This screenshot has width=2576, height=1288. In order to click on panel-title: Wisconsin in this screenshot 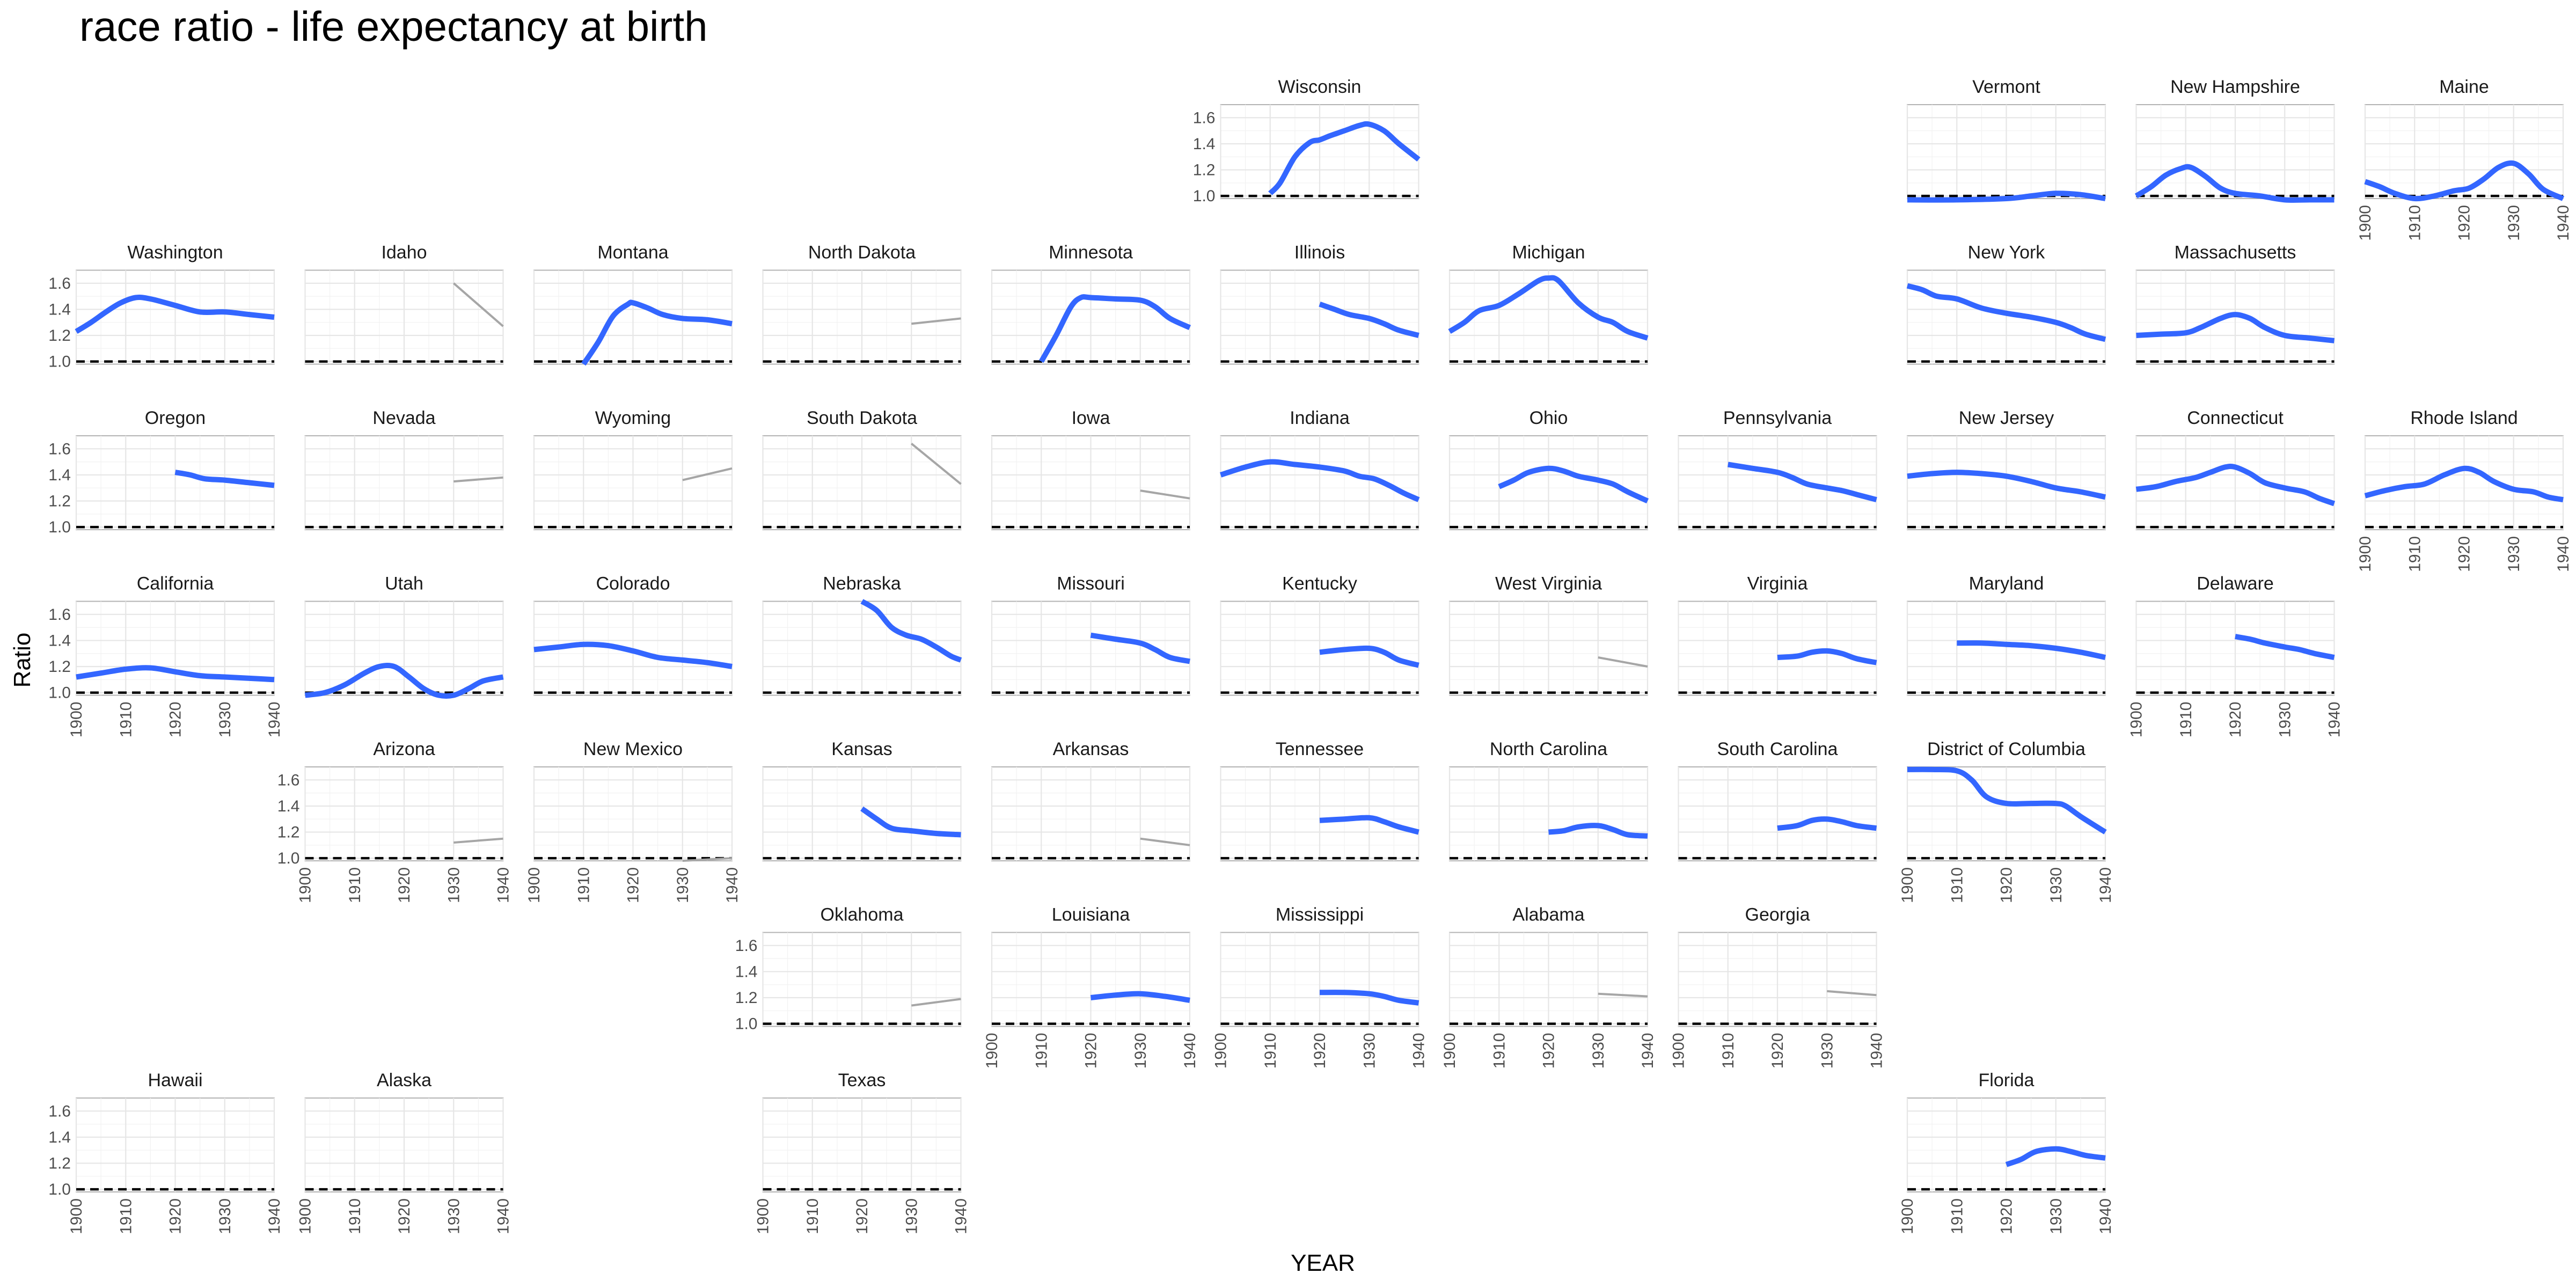, I will do `click(1320, 87)`.